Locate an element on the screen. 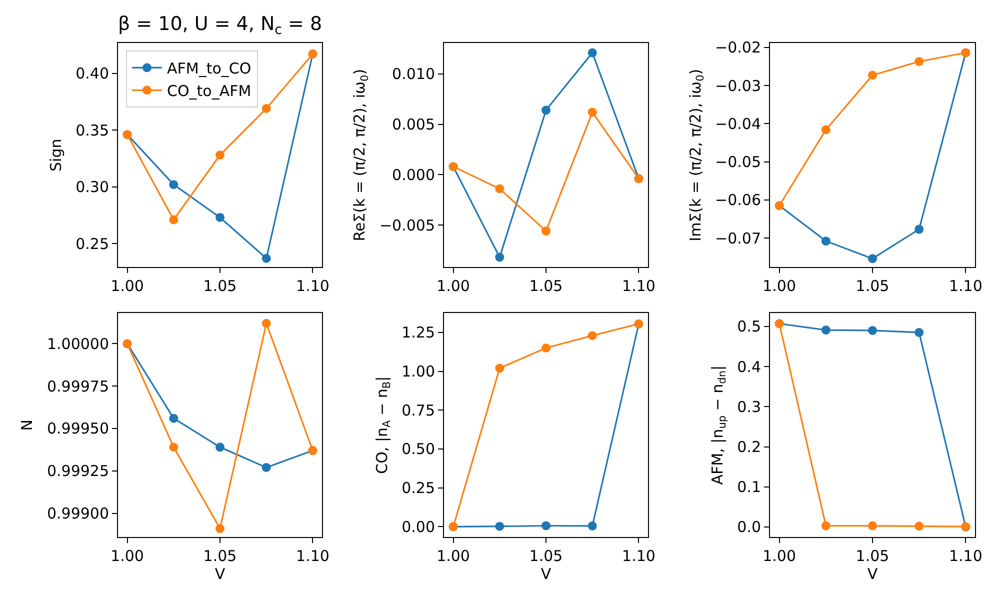 The image size is (1000, 600). y-tick-label: 1.00 is located at coordinates (418, 371).